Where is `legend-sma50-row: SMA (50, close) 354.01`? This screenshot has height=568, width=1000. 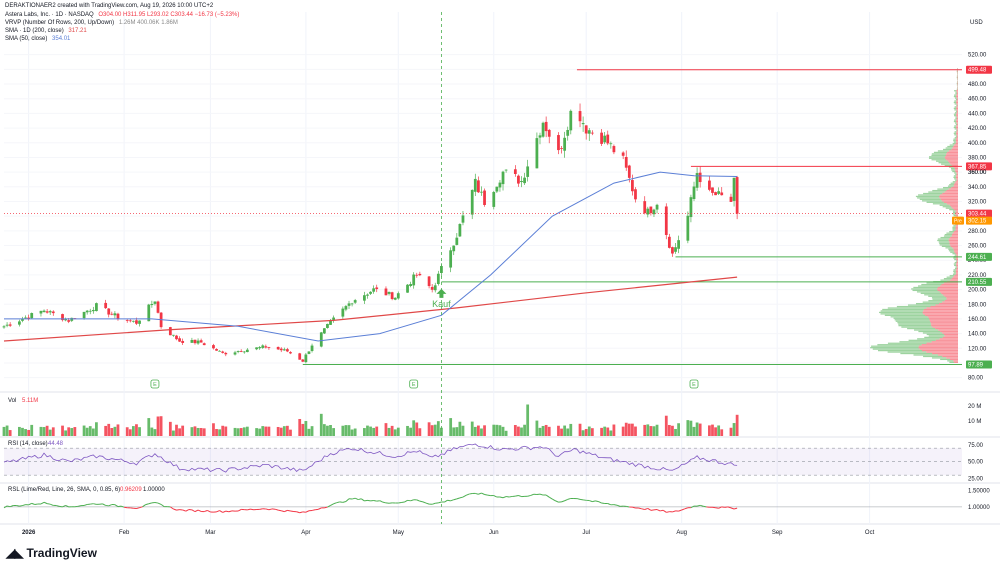 legend-sma50-row: SMA (50, close) 354.01 is located at coordinates (39, 39).